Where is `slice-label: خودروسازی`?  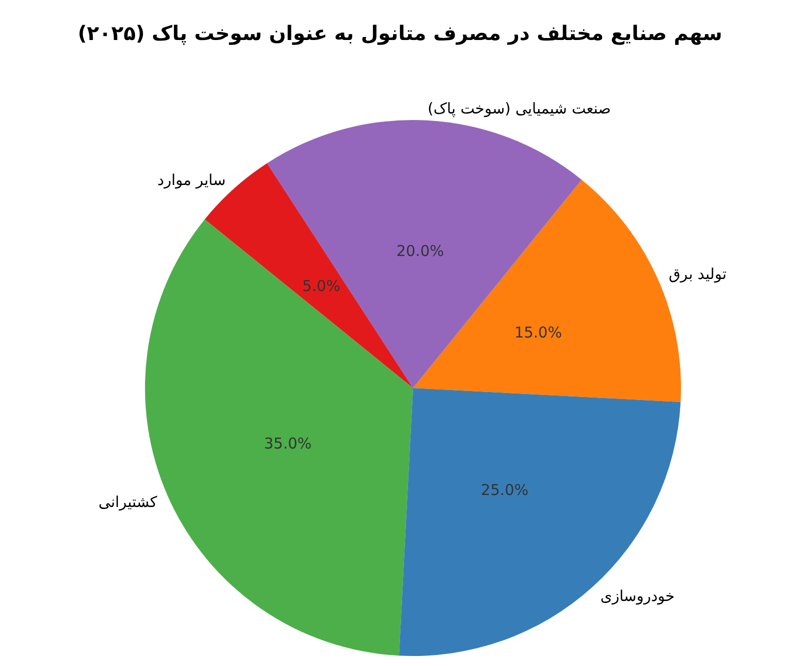 slice-label: خودروسازی is located at coordinates (637, 596).